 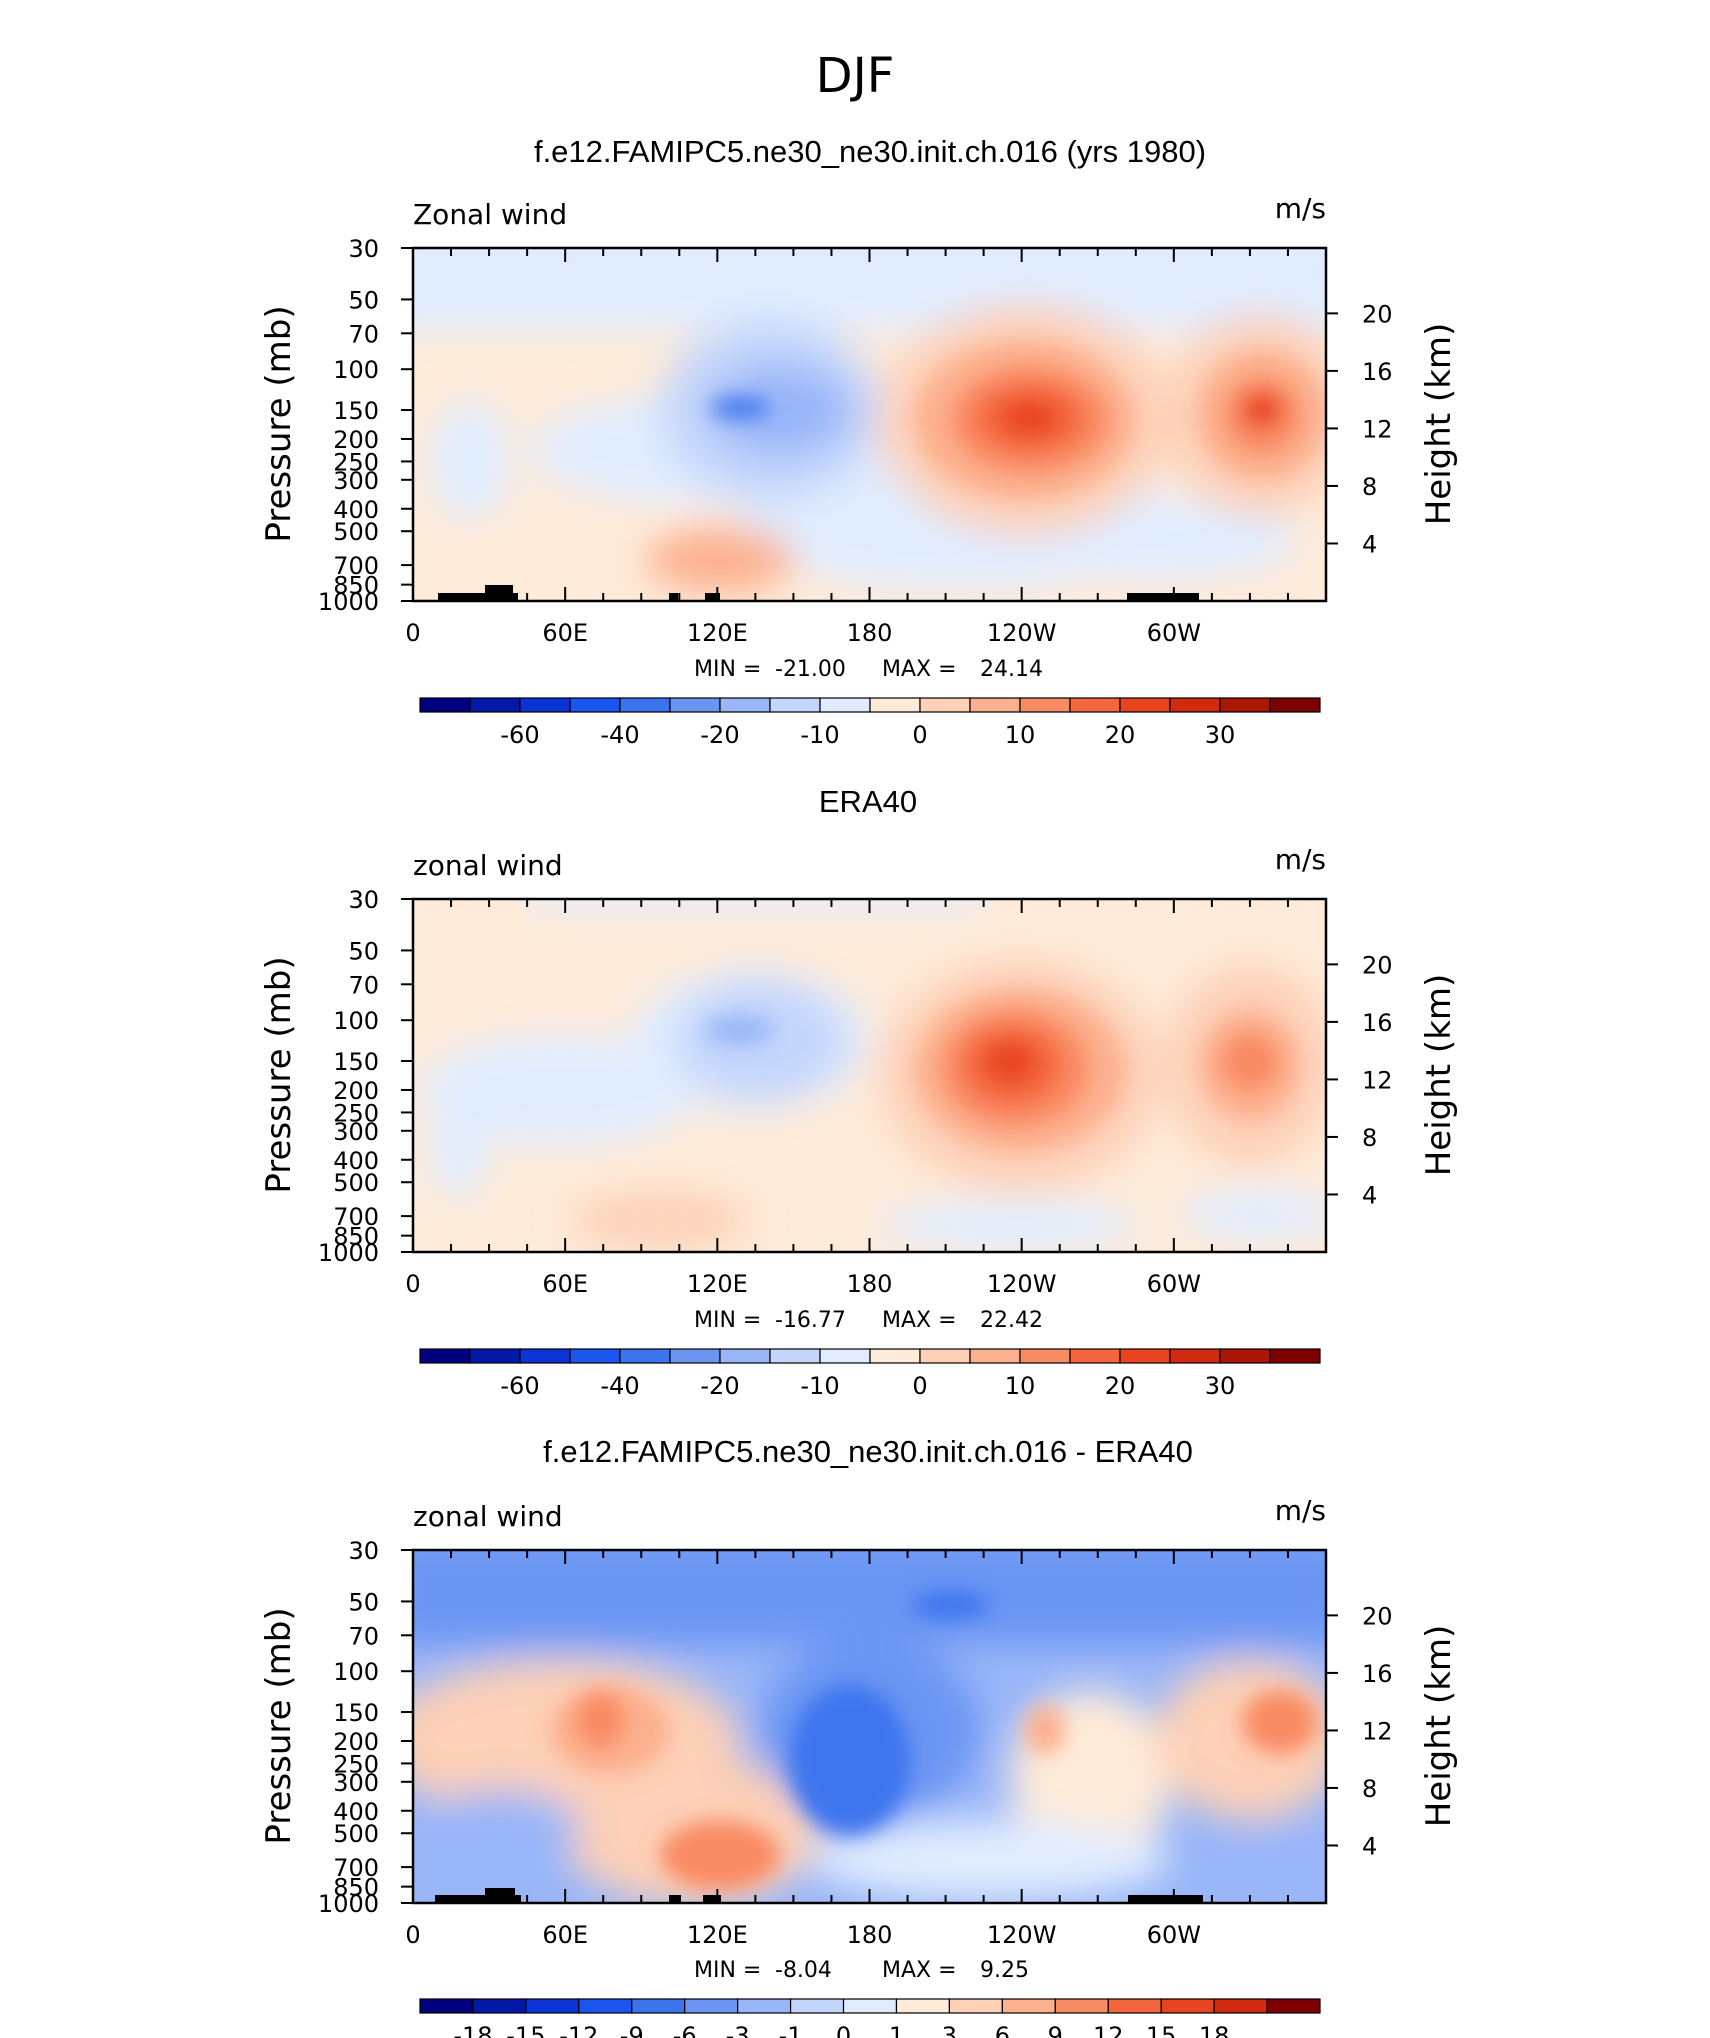 What do you see at coordinates (1002, 2030) in the screenshot?
I see `colorbar-label: 6` at bounding box center [1002, 2030].